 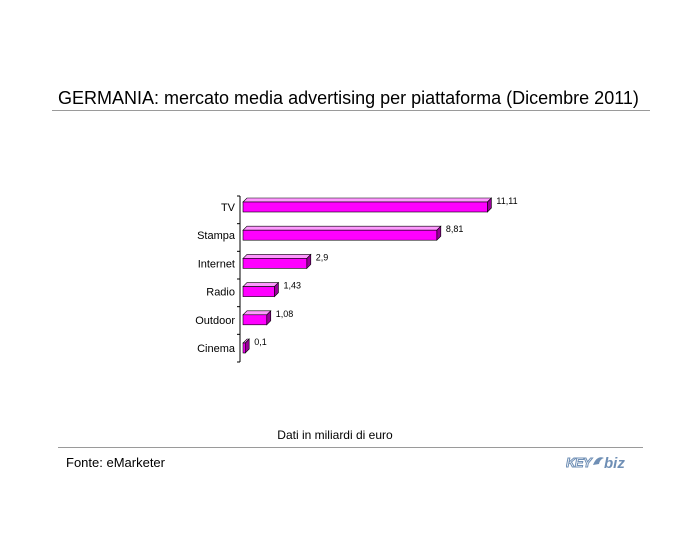 What do you see at coordinates (340, 235) in the screenshot?
I see `bar-stampa` at bounding box center [340, 235].